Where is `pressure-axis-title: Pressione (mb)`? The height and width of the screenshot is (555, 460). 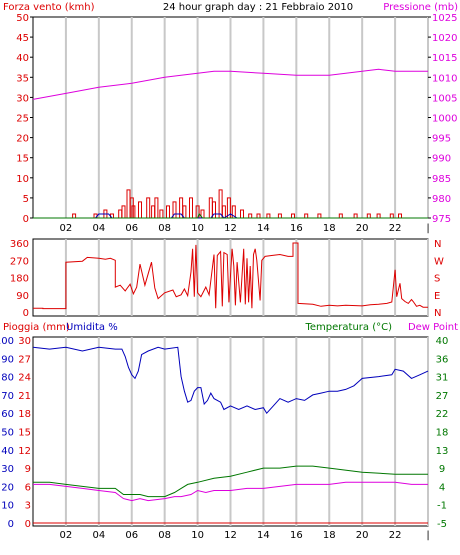
pressure-axis-title: Pressione (mb) is located at coordinates (420, 7).